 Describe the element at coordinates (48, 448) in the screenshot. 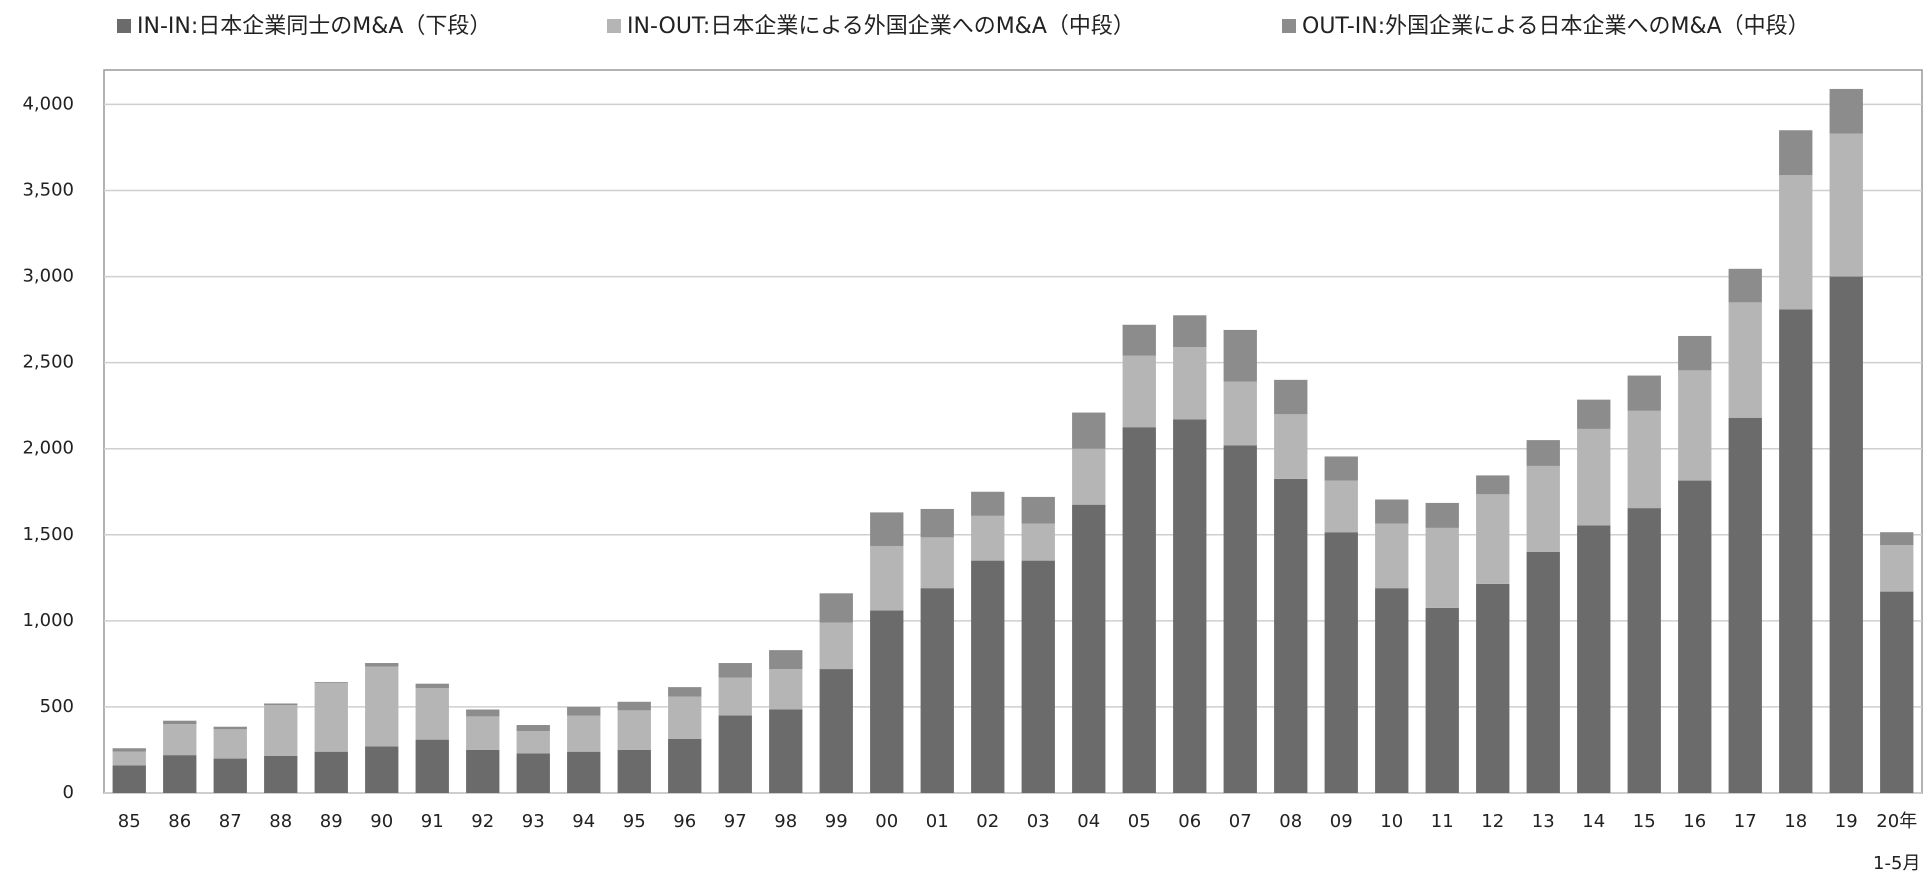

I see `y-tick-label: 2,000` at that location.